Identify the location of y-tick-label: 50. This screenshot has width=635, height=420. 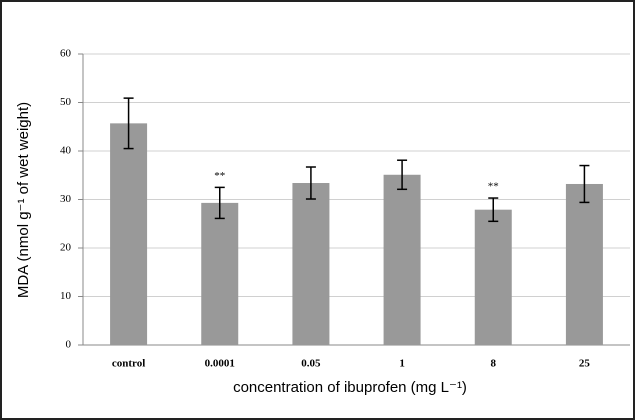
(66, 102).